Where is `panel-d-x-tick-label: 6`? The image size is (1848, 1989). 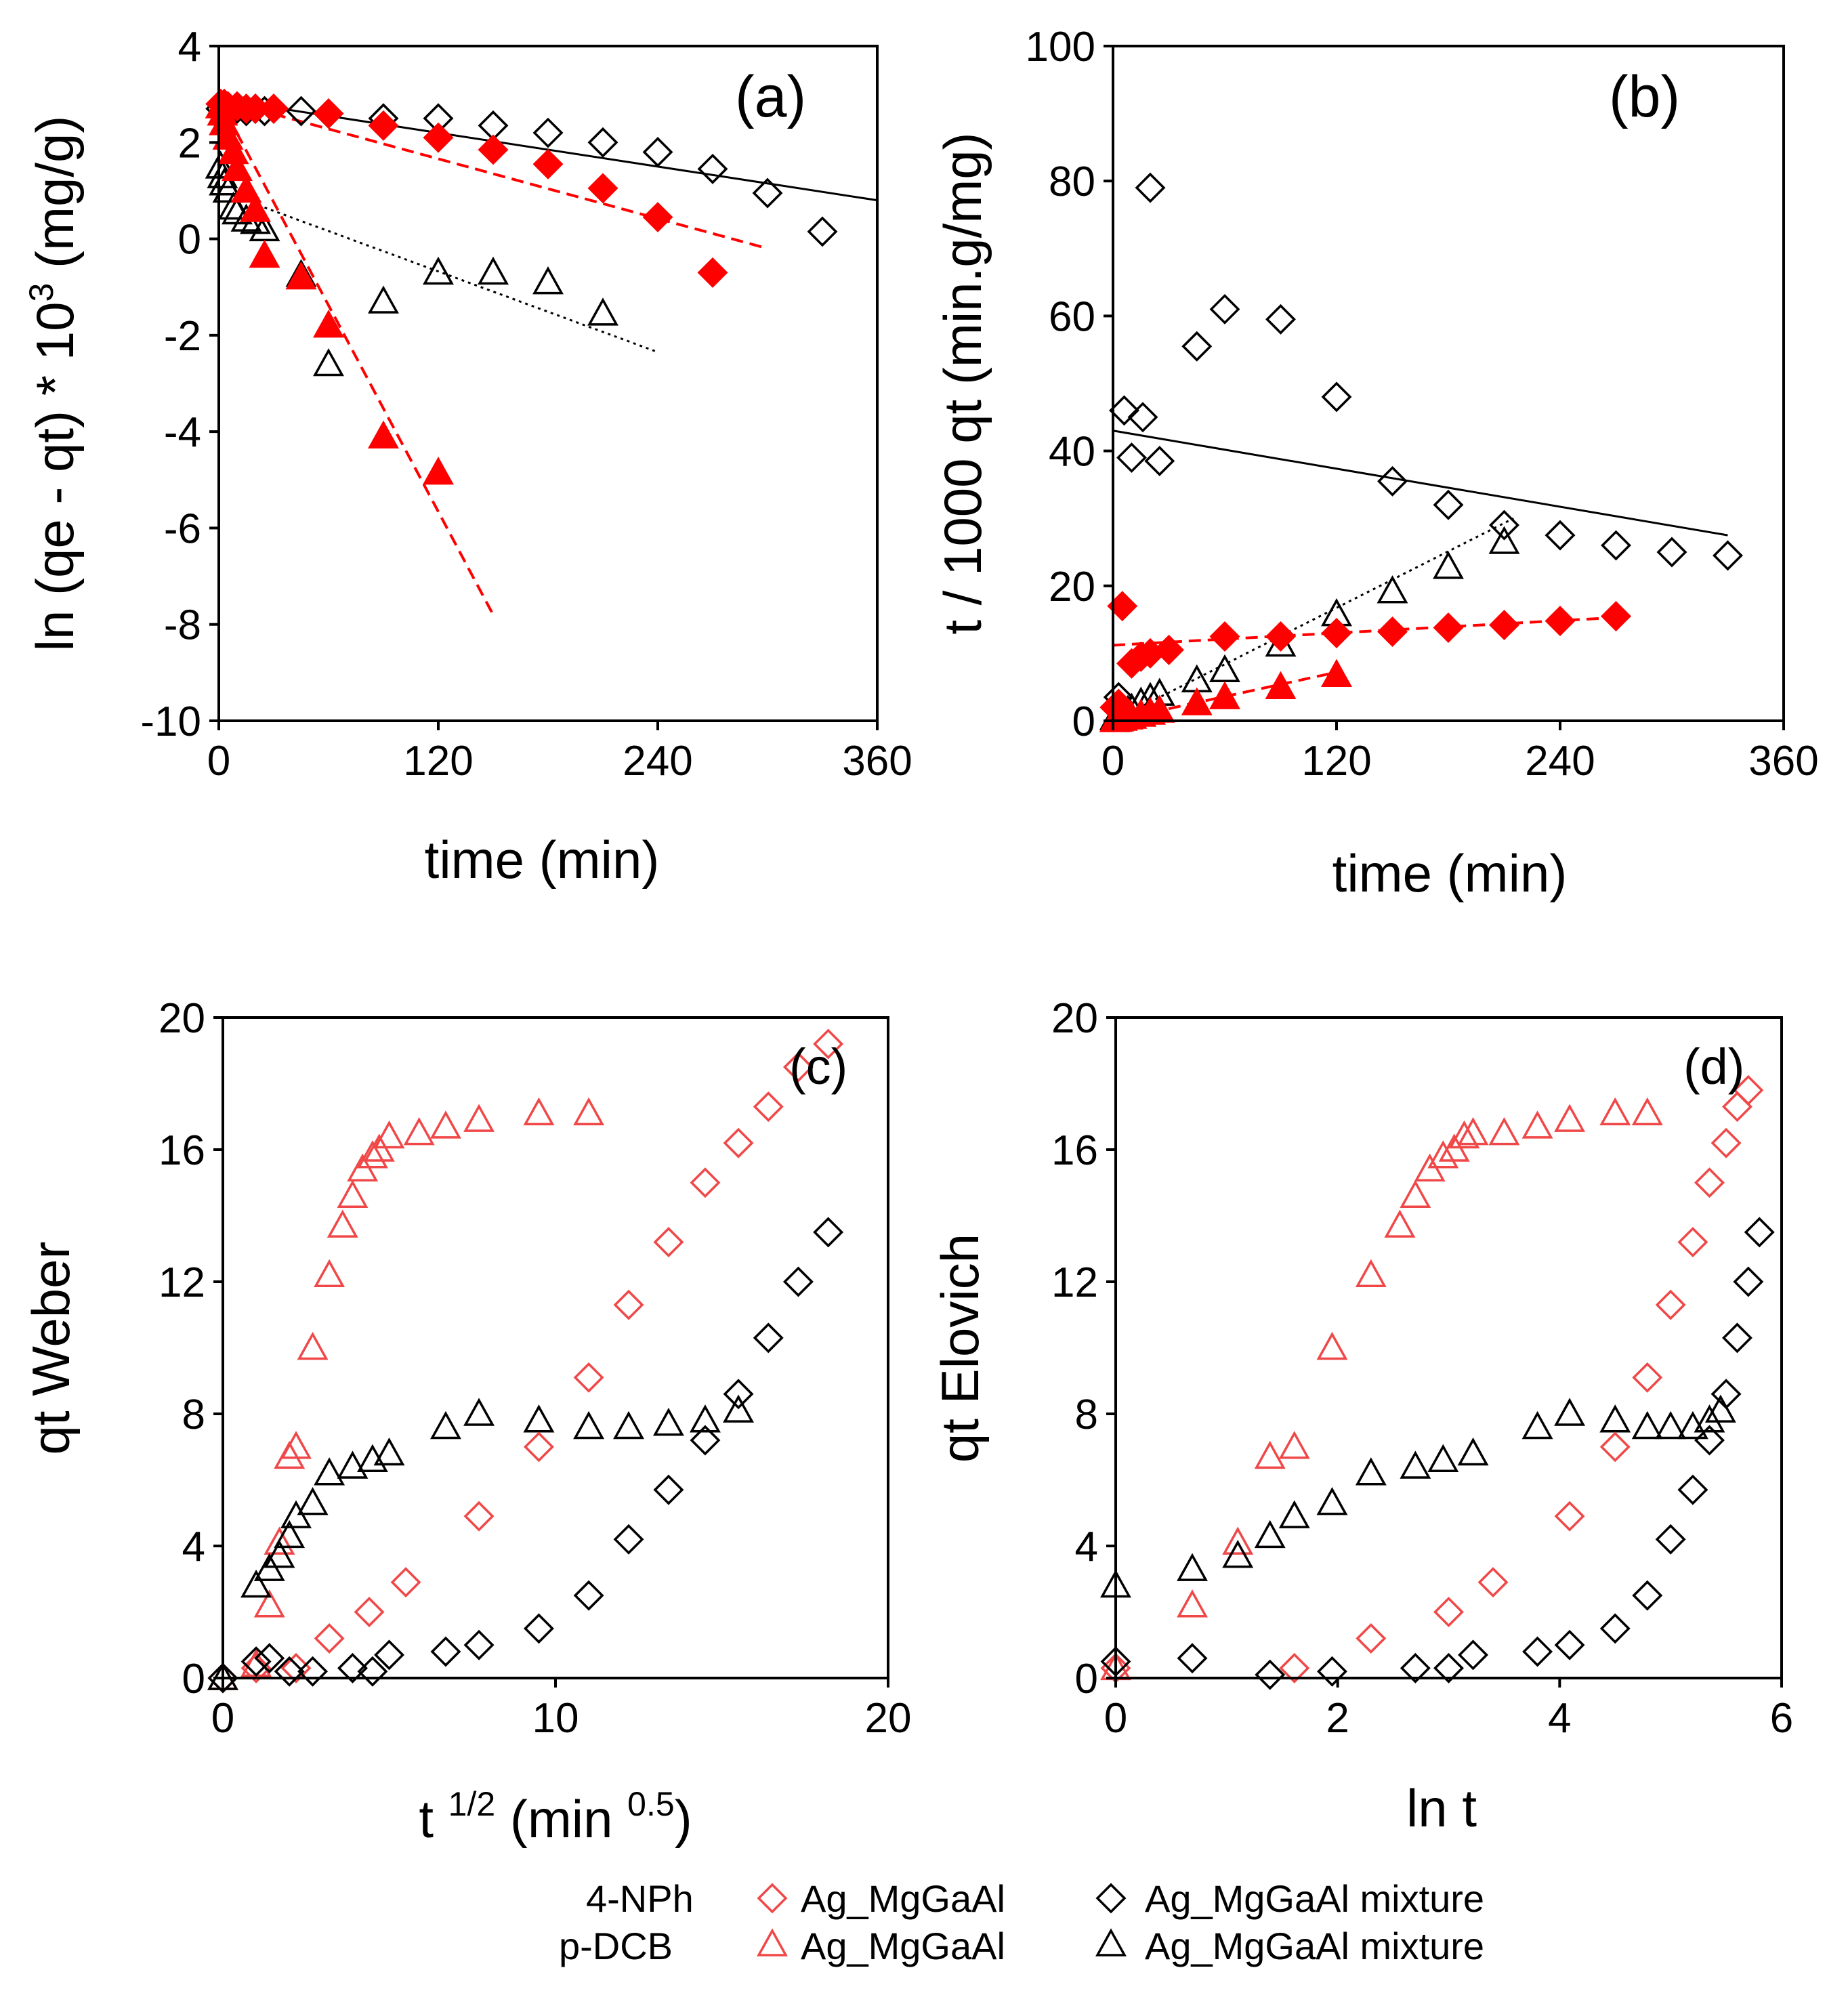
panel-d-x-tick-label: 6 is located at coordinates (1781, 1719).